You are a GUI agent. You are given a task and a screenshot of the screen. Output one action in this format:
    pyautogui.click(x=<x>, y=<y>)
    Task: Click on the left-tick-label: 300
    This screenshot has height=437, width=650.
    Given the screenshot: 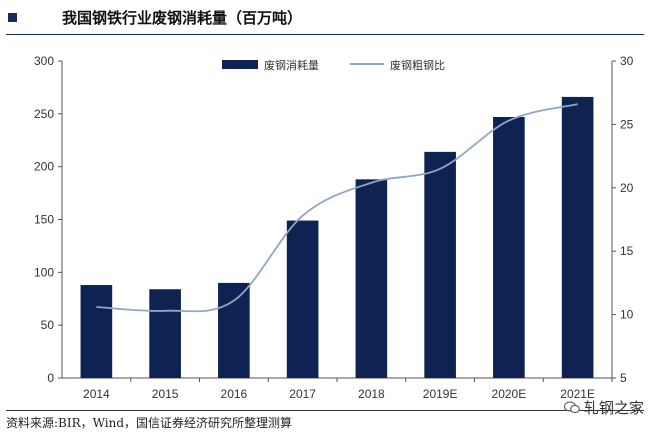 What is the action you would take?
    pyautogui.click(x=44, y=61)
    